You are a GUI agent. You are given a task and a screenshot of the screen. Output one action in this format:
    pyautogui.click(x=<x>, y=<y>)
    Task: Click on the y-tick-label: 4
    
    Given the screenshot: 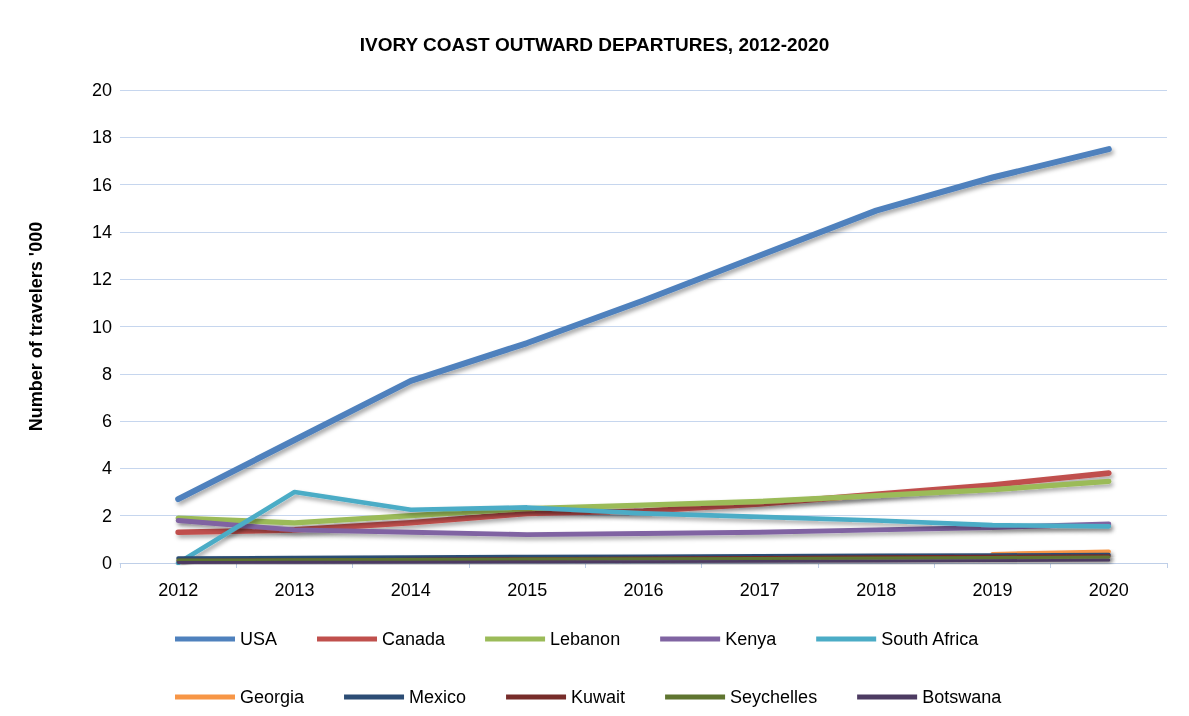 What is the action you would take?
    pyautogui.click(x=106, y=468)
    